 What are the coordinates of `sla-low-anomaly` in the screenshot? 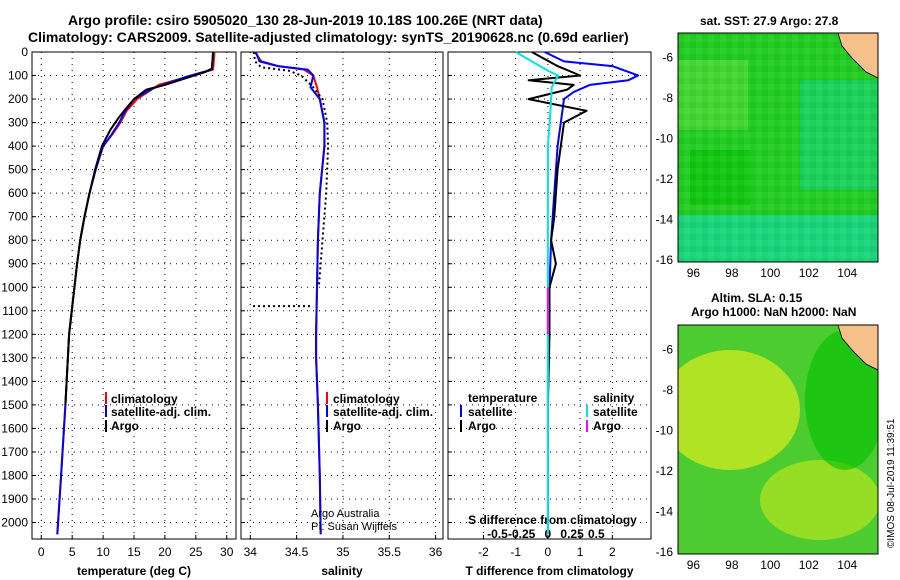 It's located at (841, 400).